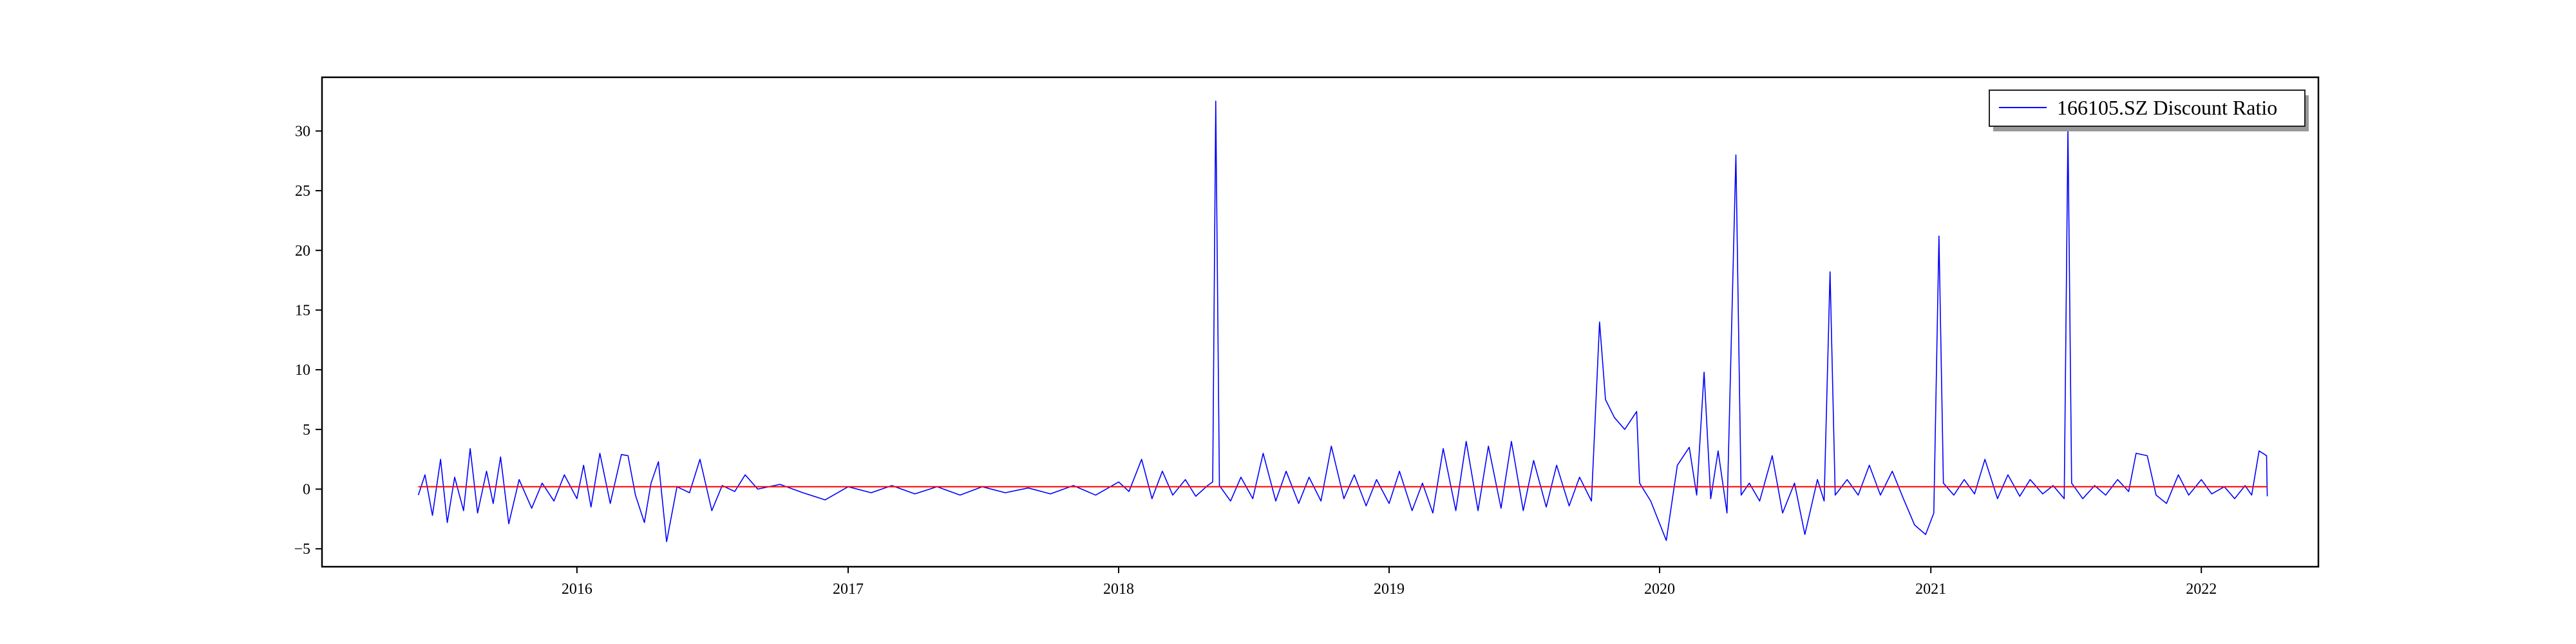 The image size is (2576, 644). Describe the element at coordinates (302, 131) in the screenshot. I see `y-tick-label: 30` at that location.